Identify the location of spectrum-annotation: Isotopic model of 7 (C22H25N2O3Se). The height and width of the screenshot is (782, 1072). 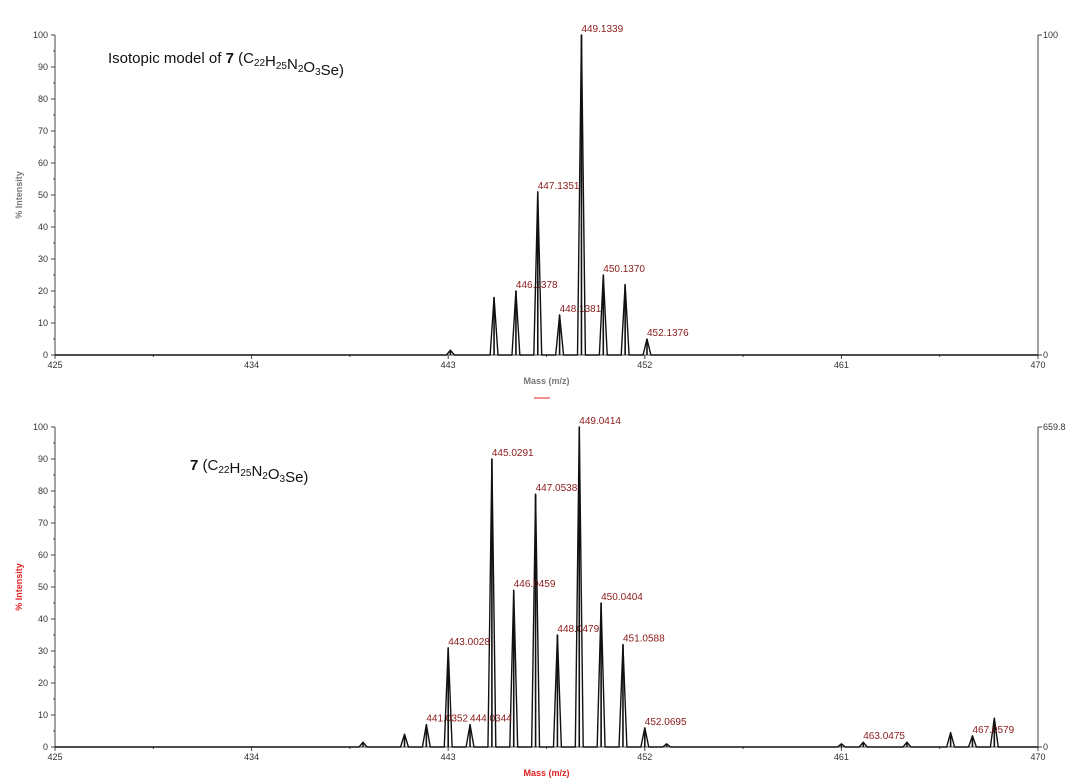
(226, 64).